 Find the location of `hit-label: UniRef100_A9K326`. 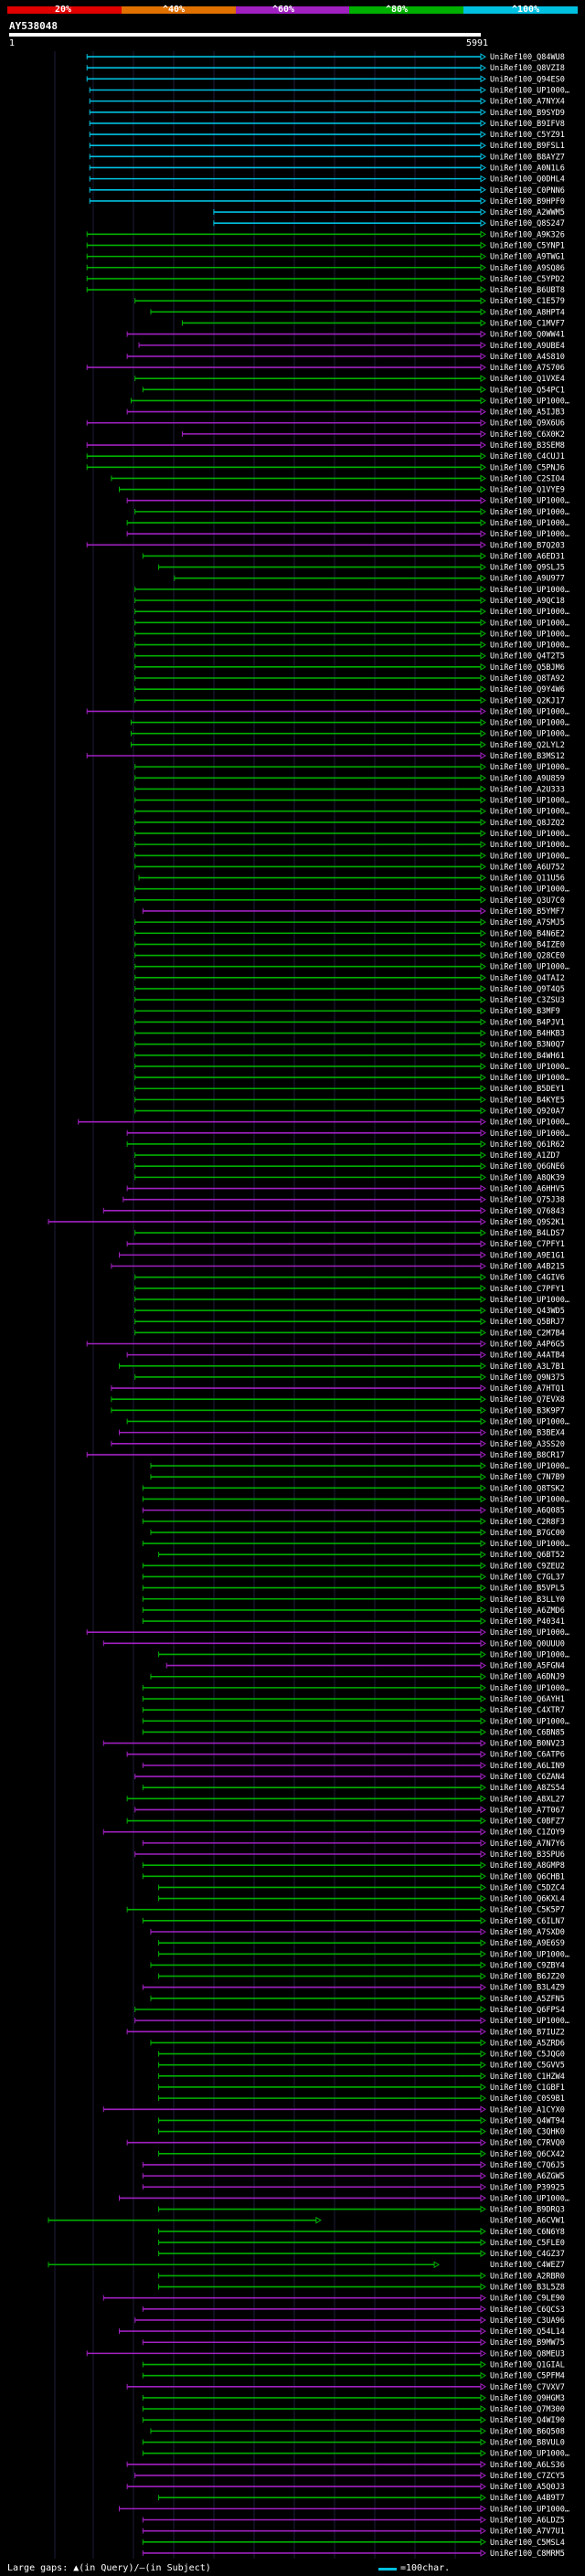

hit-label: UniRef100_A9K326 is located at coordinates (528, 234).